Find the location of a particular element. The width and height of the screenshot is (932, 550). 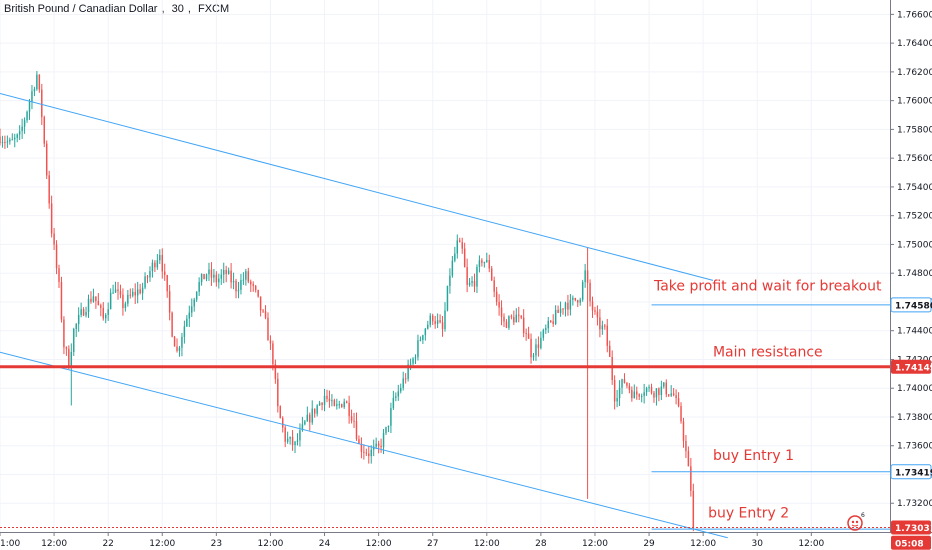

y-tick-label: 1.75000 is located at coordinates (914, 245).